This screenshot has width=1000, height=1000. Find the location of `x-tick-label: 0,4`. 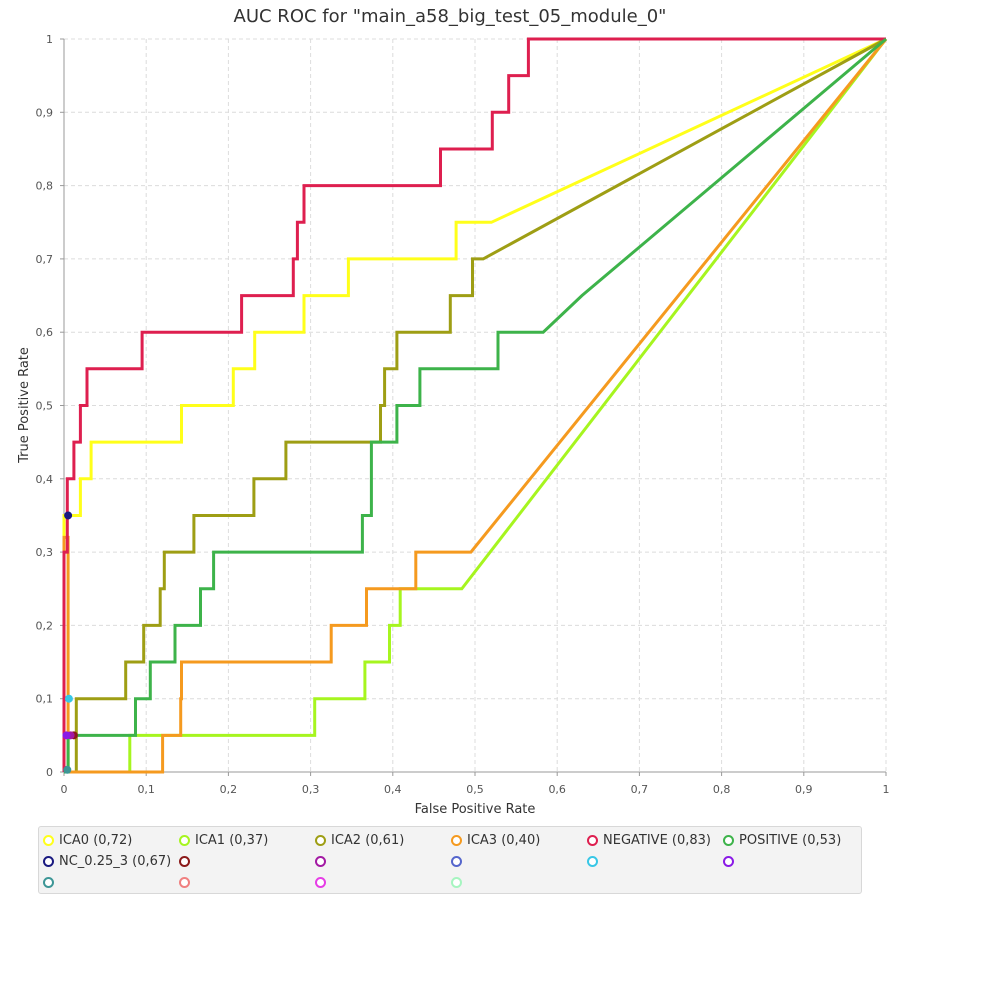

x-tick-label: 0,4 is located at coordinates (393, 789).